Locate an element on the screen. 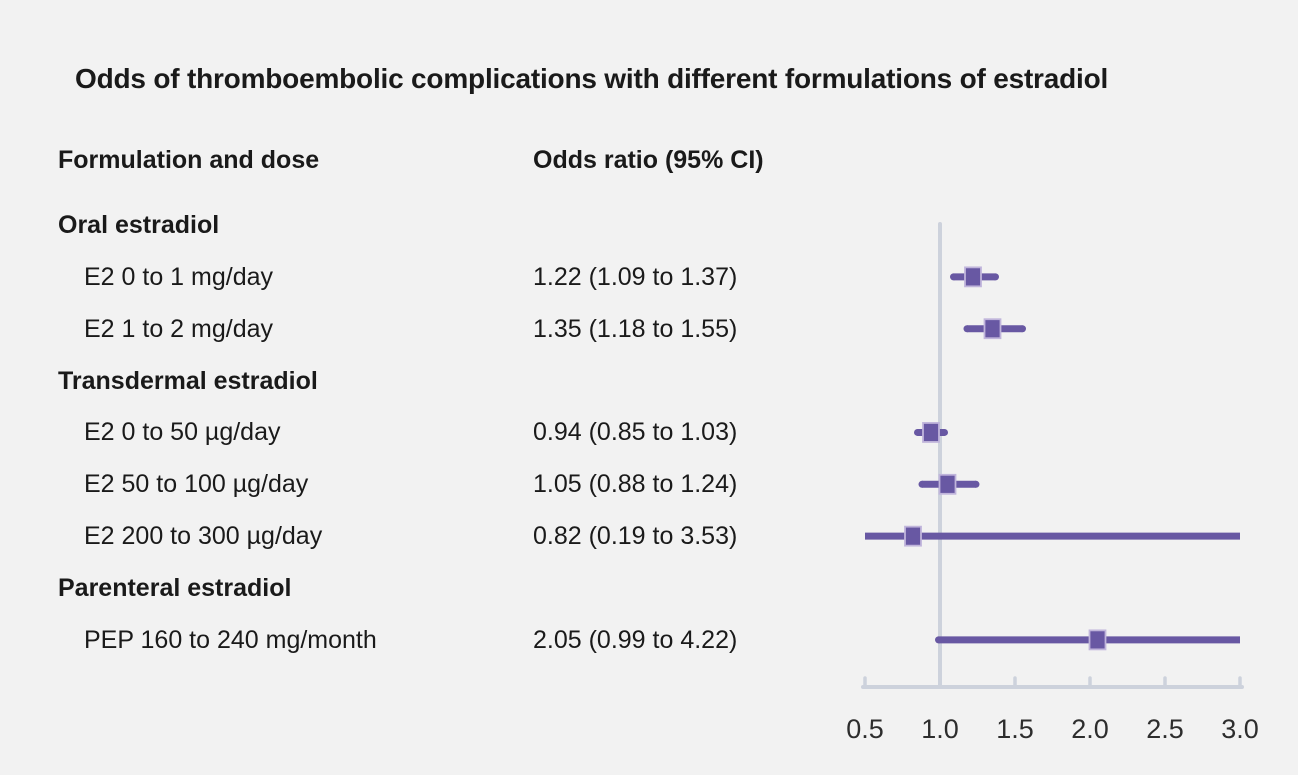  group-heading: Transdermal estradiol is located at coordinates (188, 380).